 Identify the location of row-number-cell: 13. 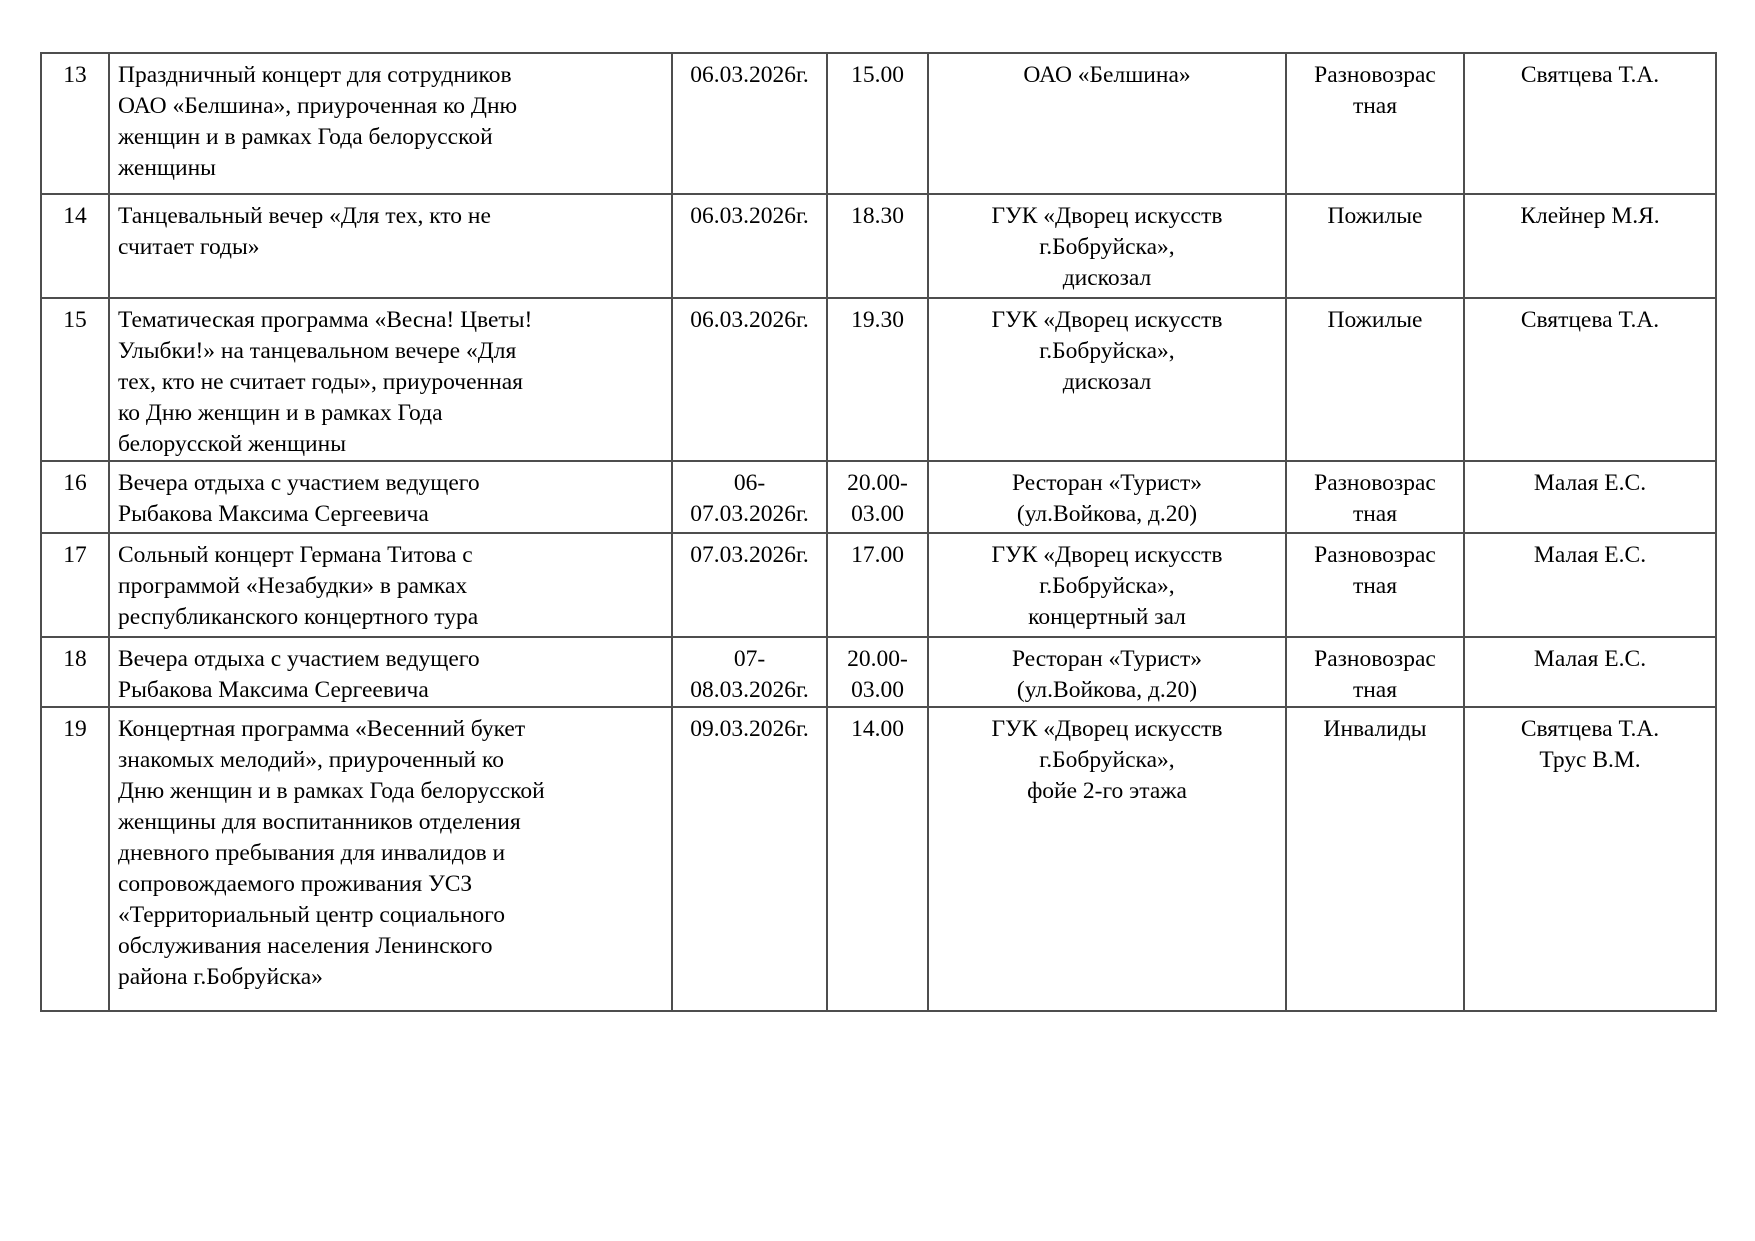
(75, 123).